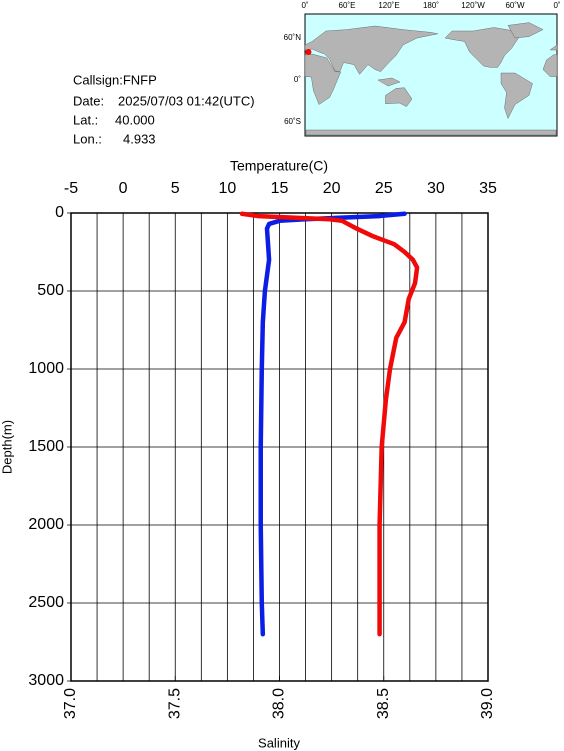 This screenshot has height=751, width=564. What do you see at coordinates (488, 188) in the screenshot?
I see `x-tick-label: 35` at bounding box center [488, 188].